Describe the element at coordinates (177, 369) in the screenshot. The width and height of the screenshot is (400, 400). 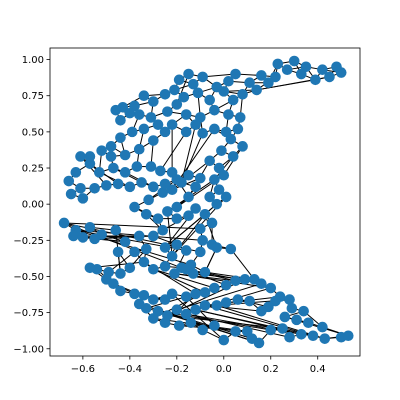
I see `x-tick-label: −0.2` at that location.